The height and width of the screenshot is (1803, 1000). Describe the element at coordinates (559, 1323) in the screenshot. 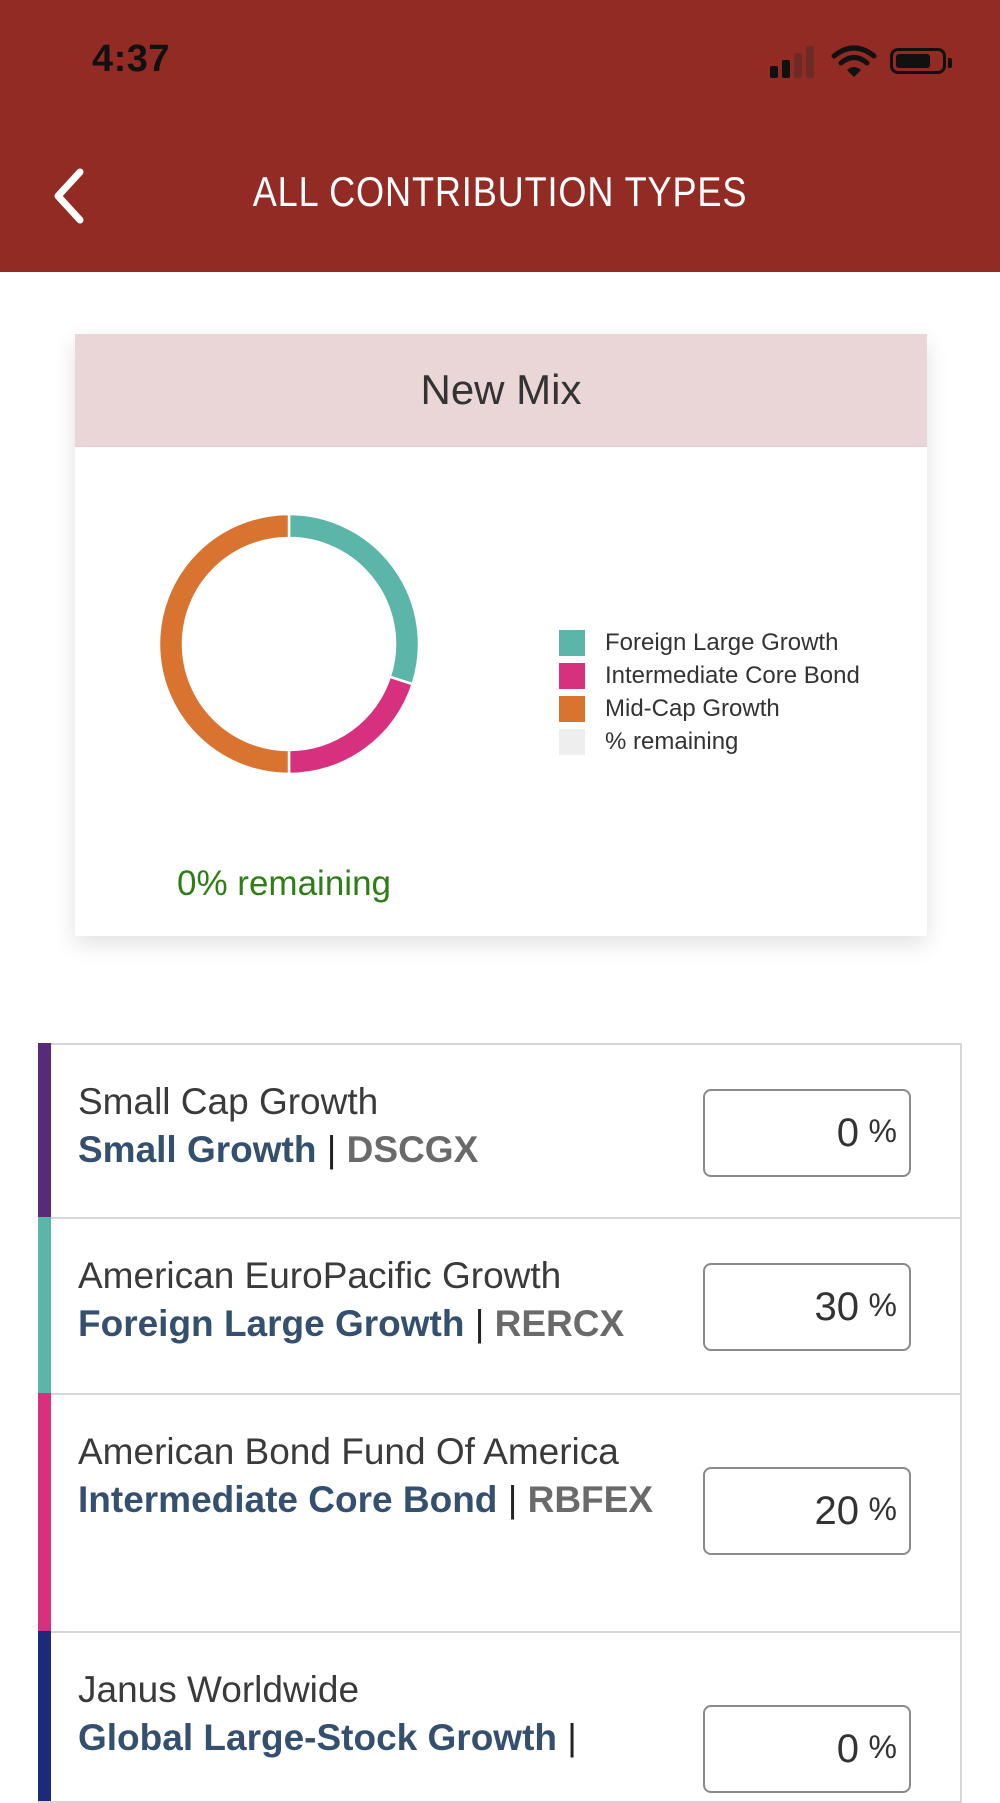

I see `fund-ticker: RERCX` at that location.